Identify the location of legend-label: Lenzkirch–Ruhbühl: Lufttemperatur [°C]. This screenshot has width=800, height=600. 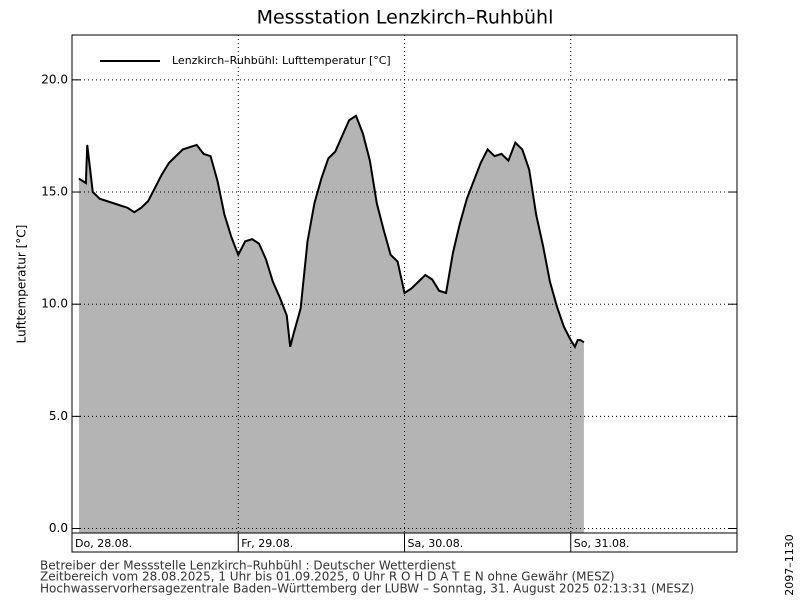
(281, 60).